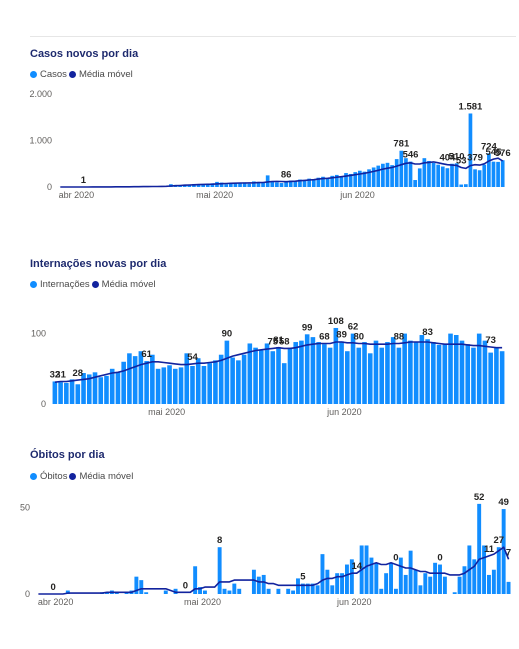  Describe the element at coordinates (274, 570) in the screenshot. I see `obitos-moving-average-line` at that location.